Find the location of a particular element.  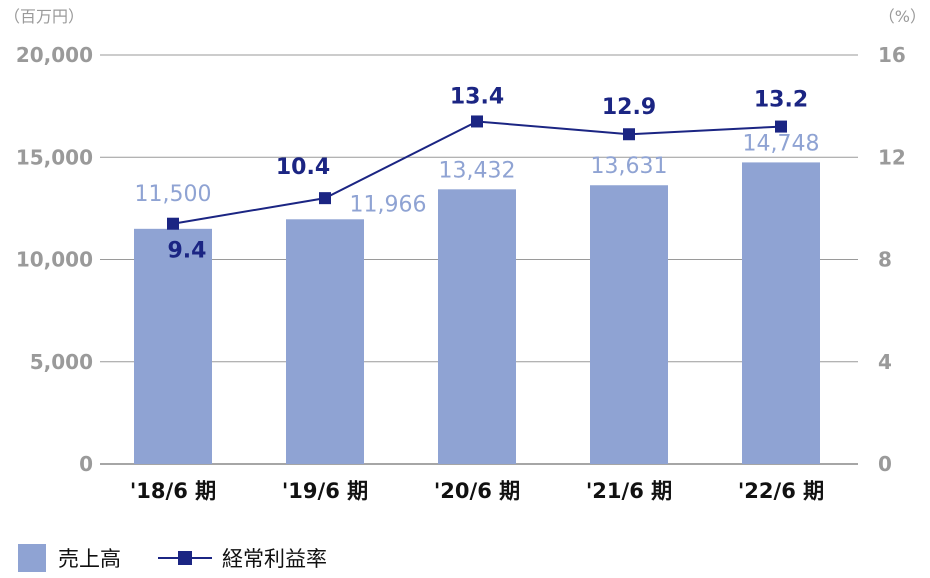

right-tick-label: 0 is located at coordinates (885, 464).